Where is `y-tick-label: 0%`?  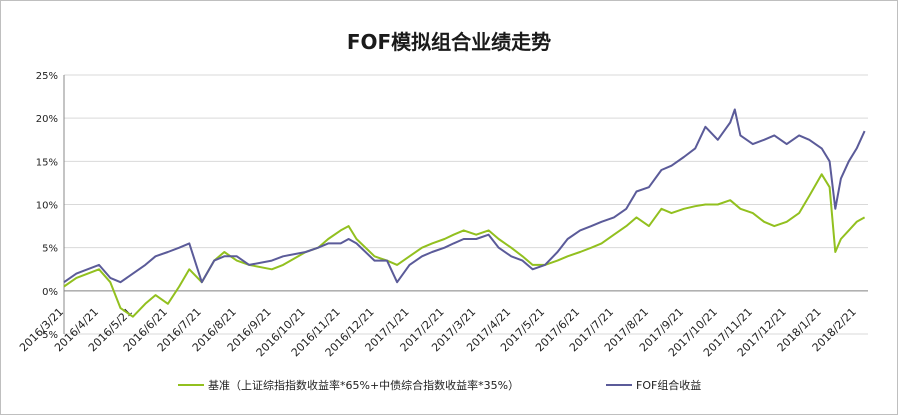 y-tick-label: 0% is located at coordinates (50, 292).